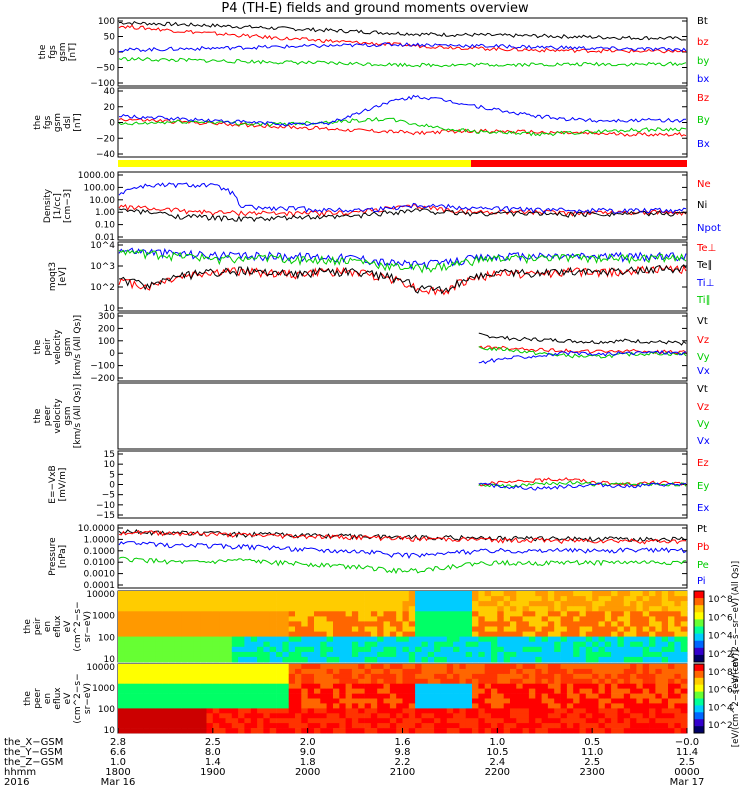 The height and width of the screenshot is (800, 750). I want to click on xaxis-tick-value: 11.0, so click(592, 752).